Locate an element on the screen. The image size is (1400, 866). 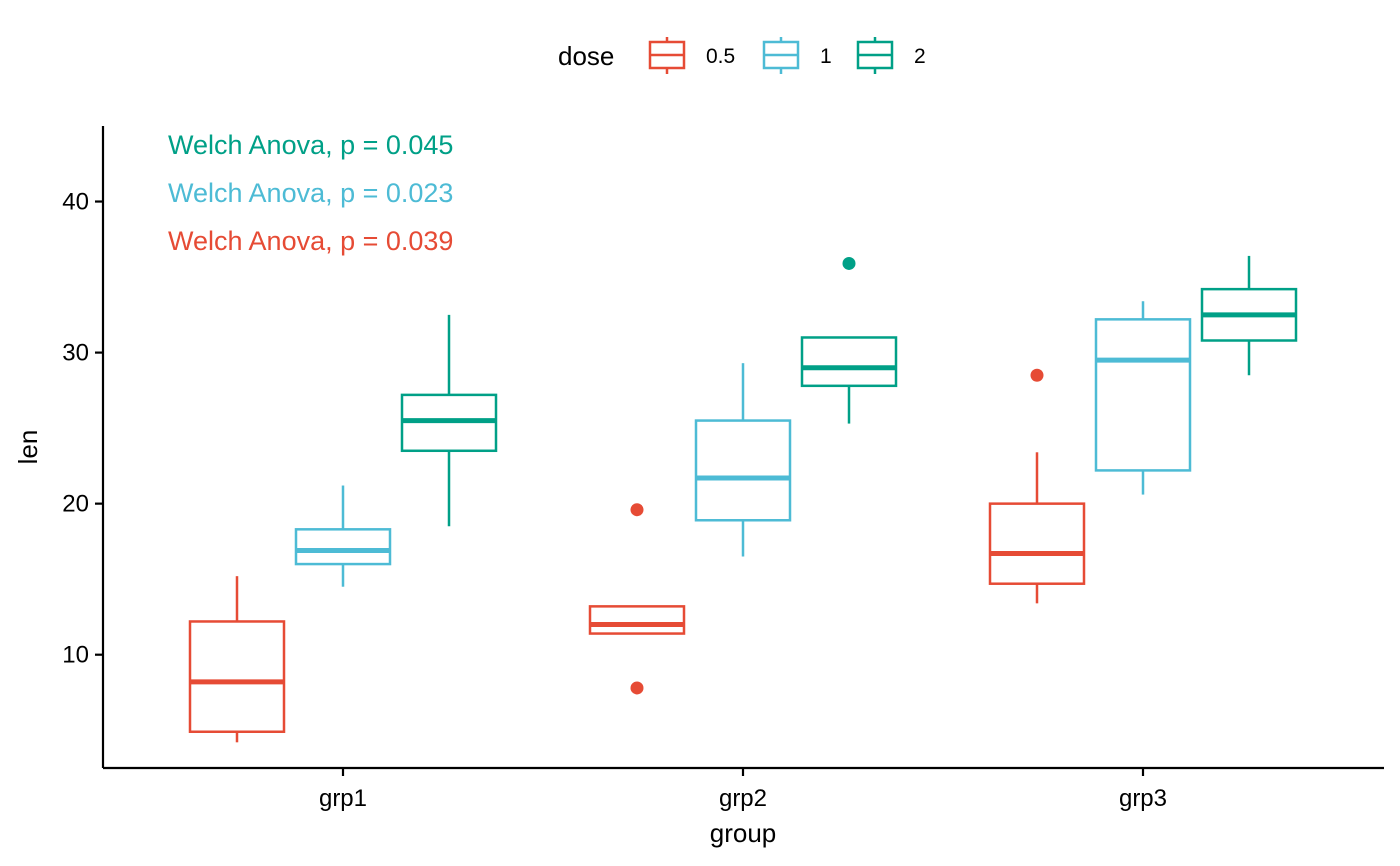
annotation-text: Welch Anova, p = 0.039 is located at coordinates (310, 241).